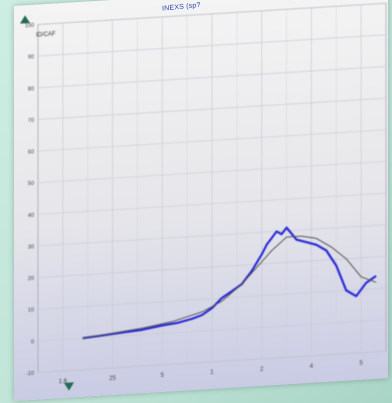  I want to click on x-tick-label: 4, so click(312, 367).